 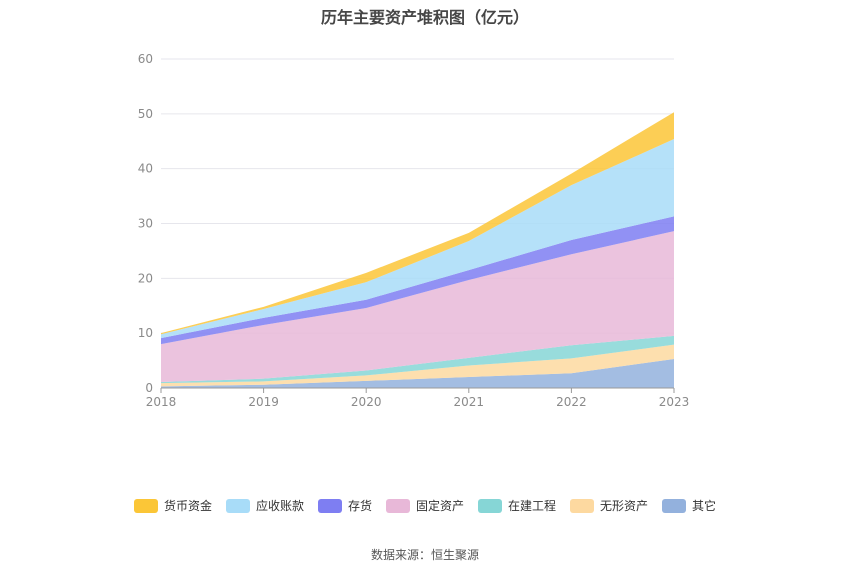 I want to click on chart-title: 历年主要资产堆积图（亿元）, so click(x=424, y=17).